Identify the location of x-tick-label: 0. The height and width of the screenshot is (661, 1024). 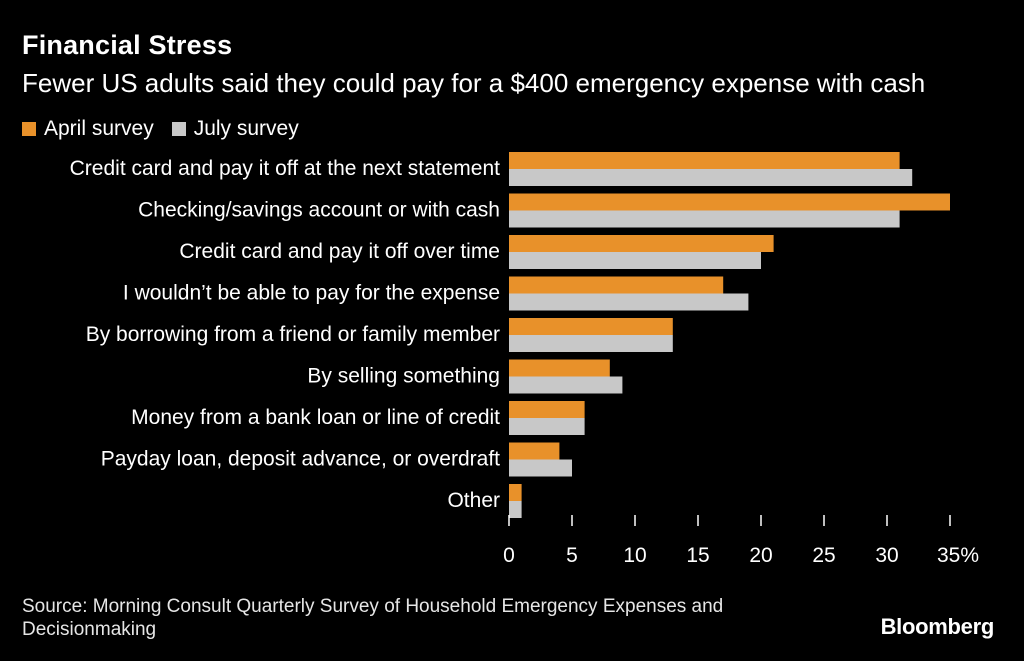
(509, 555).